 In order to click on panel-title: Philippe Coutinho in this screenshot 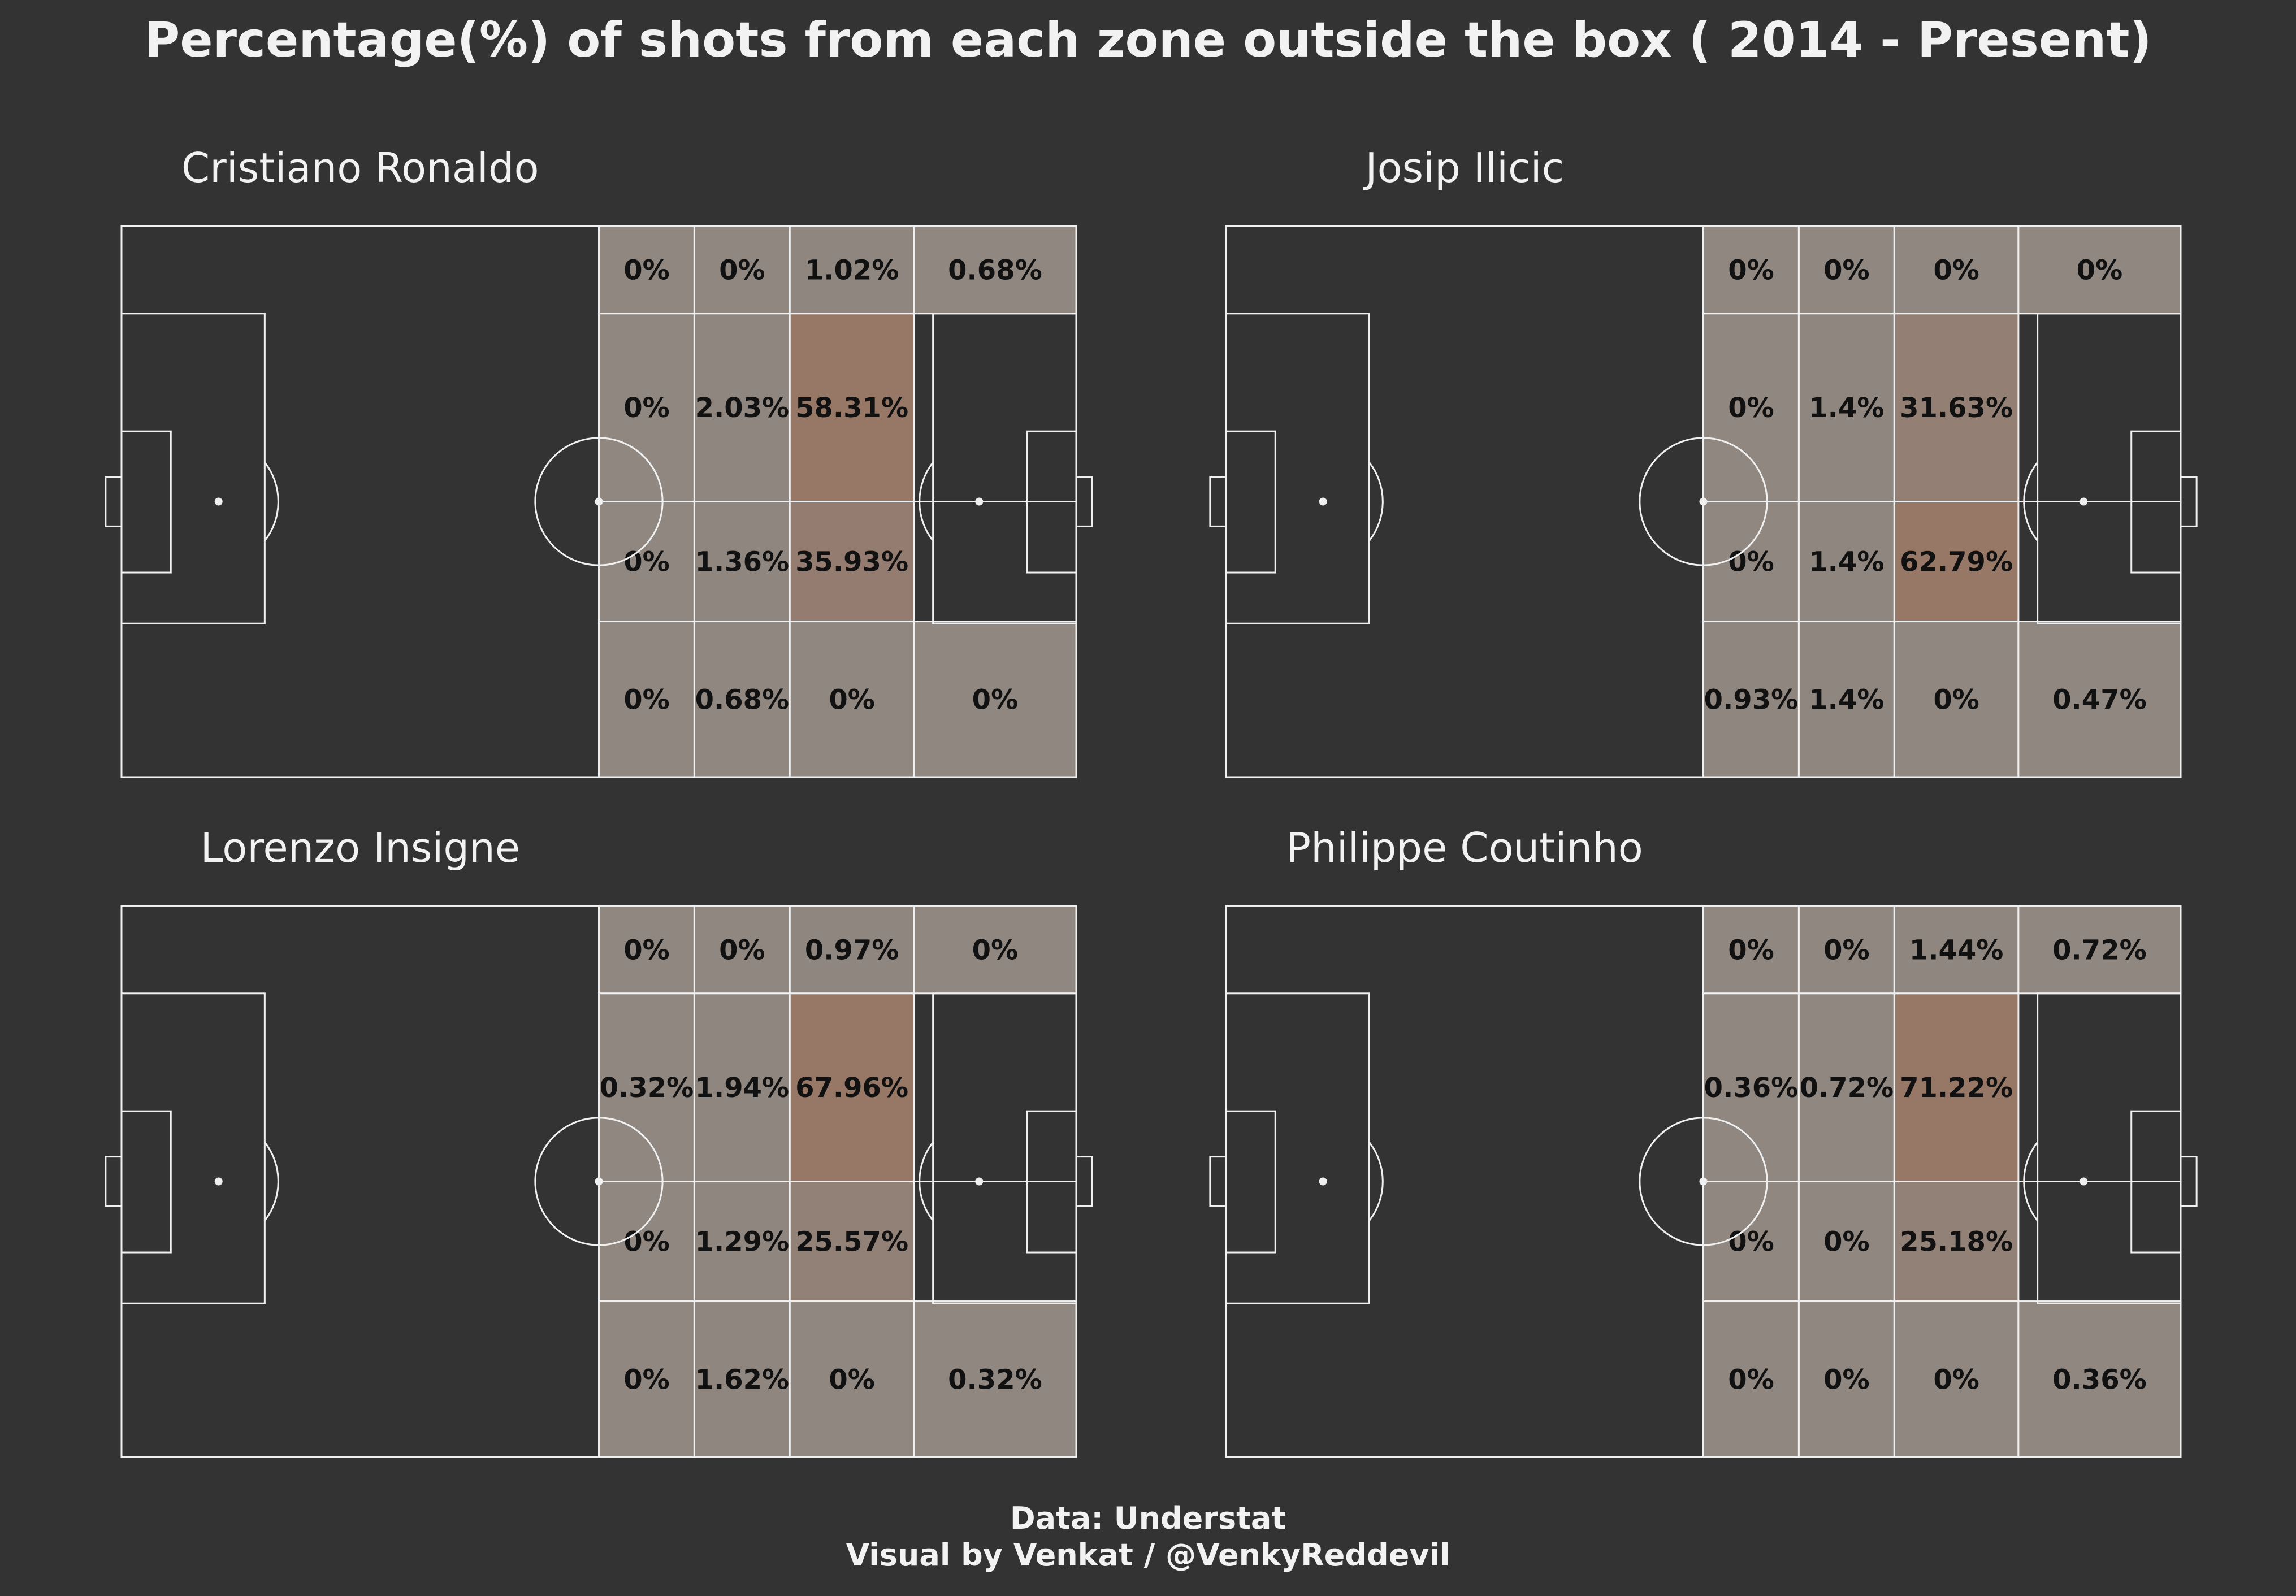, I will do `click(1465, 848)`.